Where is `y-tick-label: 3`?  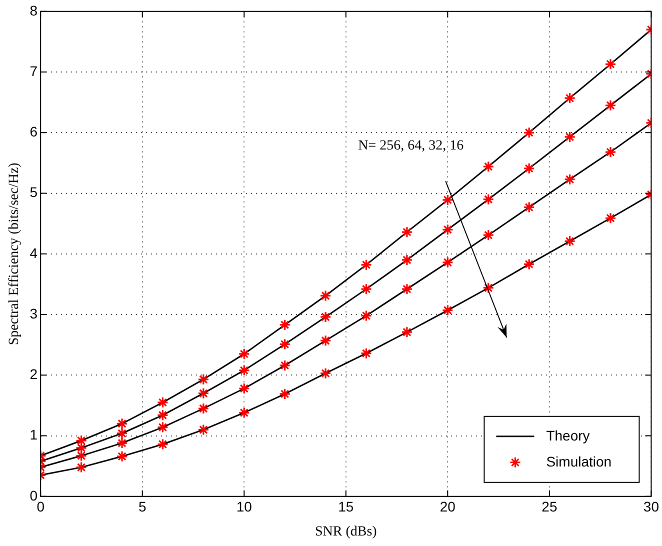 y-tick-label: 3 is located at coordinates (34, 313).